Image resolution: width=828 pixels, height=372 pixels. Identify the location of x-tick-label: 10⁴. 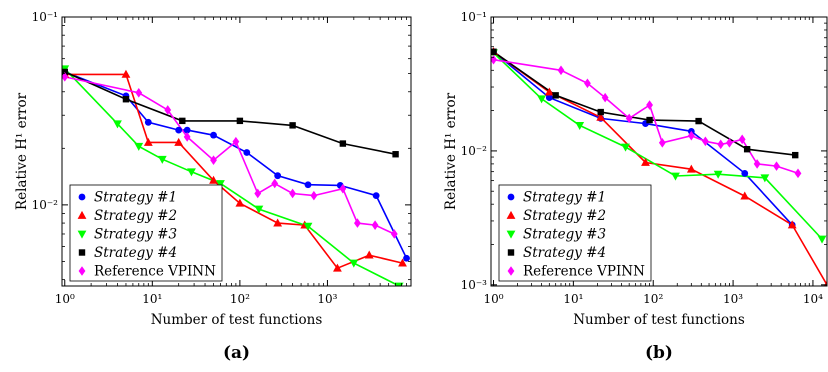
(813, 299).